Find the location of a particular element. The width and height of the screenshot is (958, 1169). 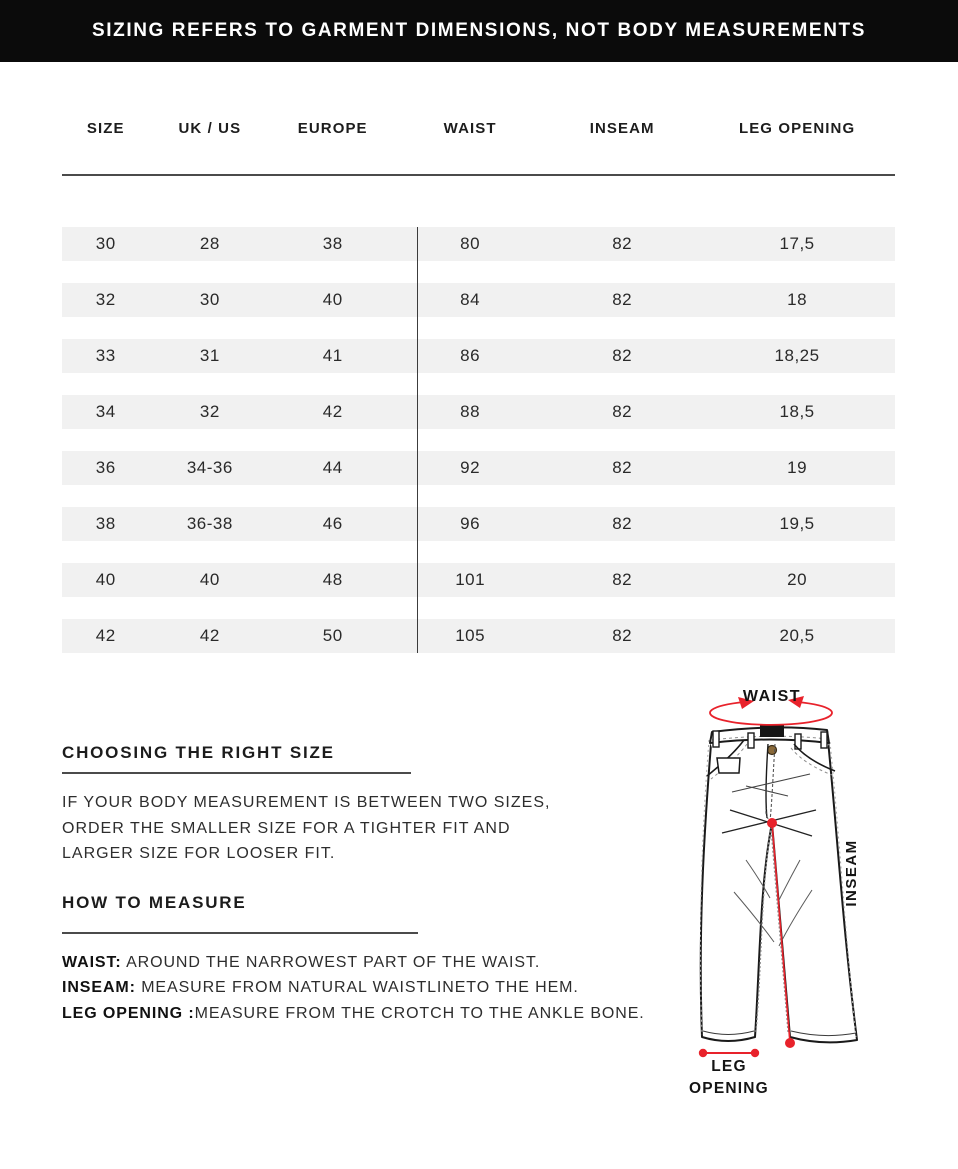

inseam-dot-bottom is located at coordinates (790, 1043).